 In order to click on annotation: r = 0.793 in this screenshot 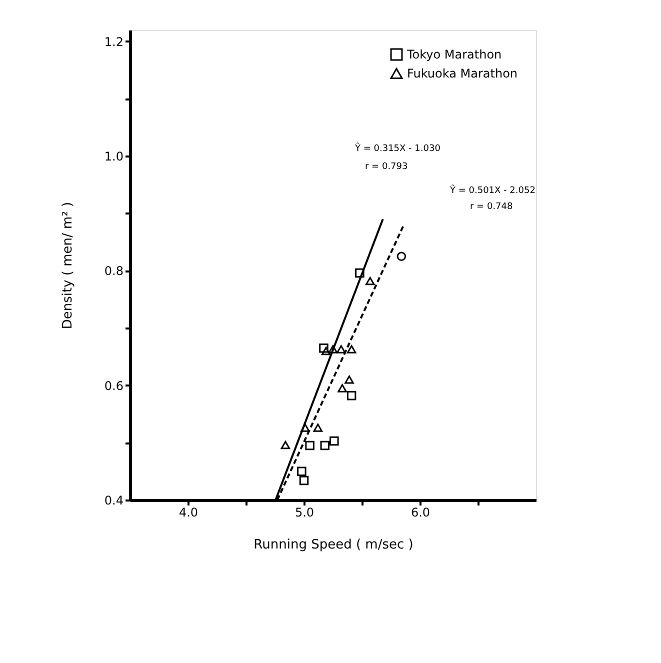, I will do `click(386, 167)`.